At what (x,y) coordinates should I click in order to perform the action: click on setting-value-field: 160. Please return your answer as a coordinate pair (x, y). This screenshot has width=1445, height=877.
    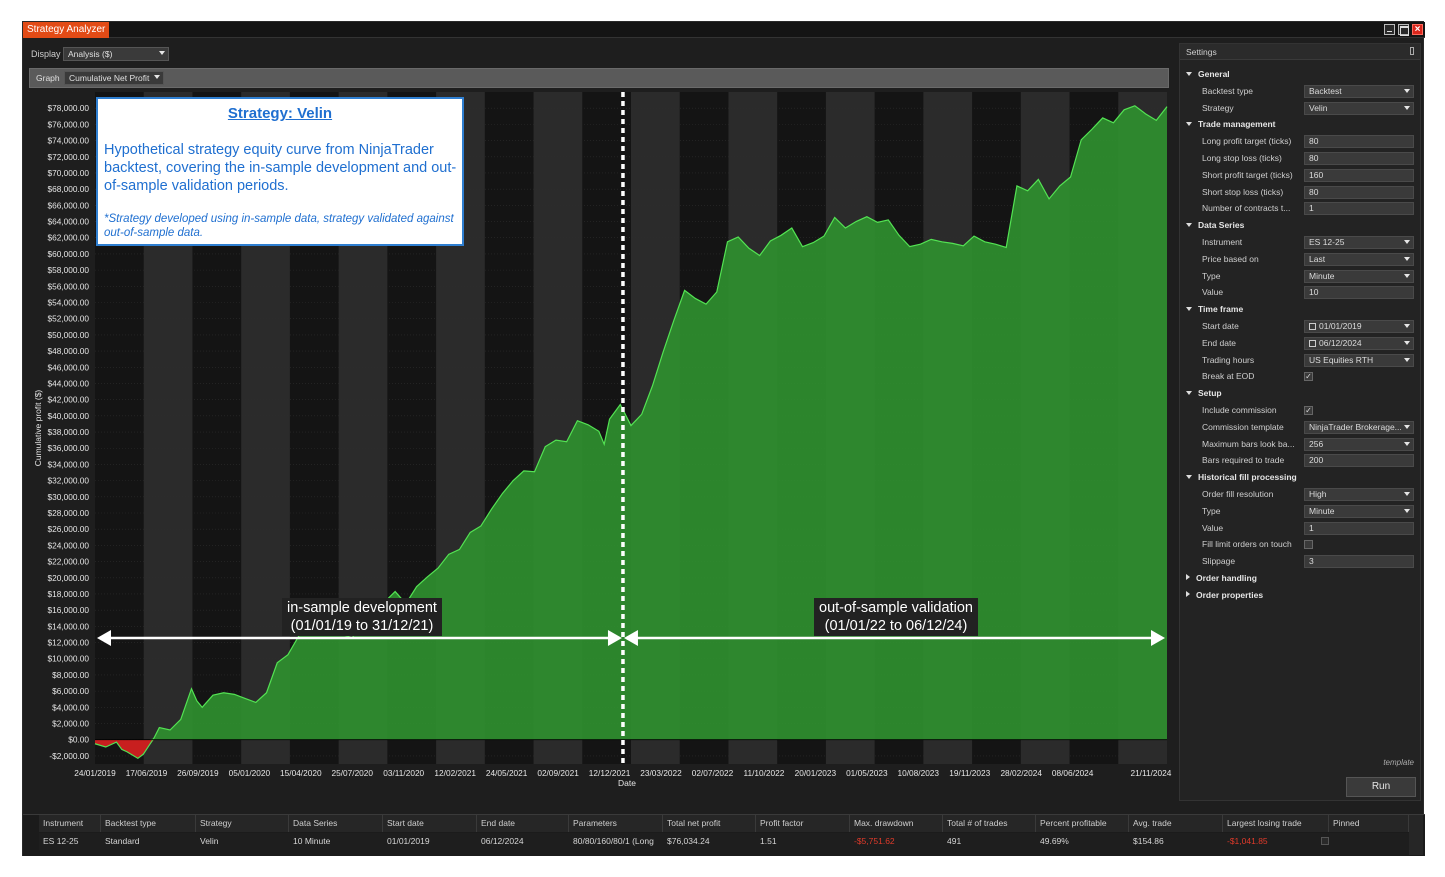
    Looking at the image, I should click on (1359, 175).